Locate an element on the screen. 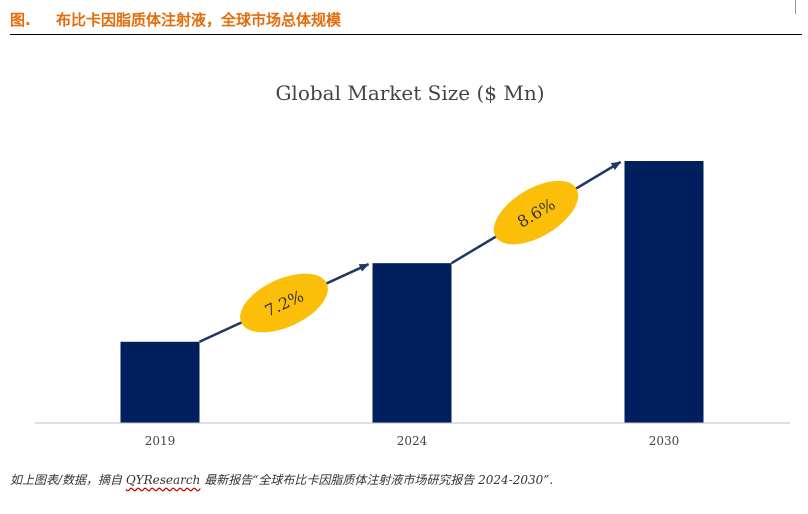 The height and width of the screenshot is (514, 808). chart-title: Global Market Size ($ Mn) is located at coordinates (409, 93).